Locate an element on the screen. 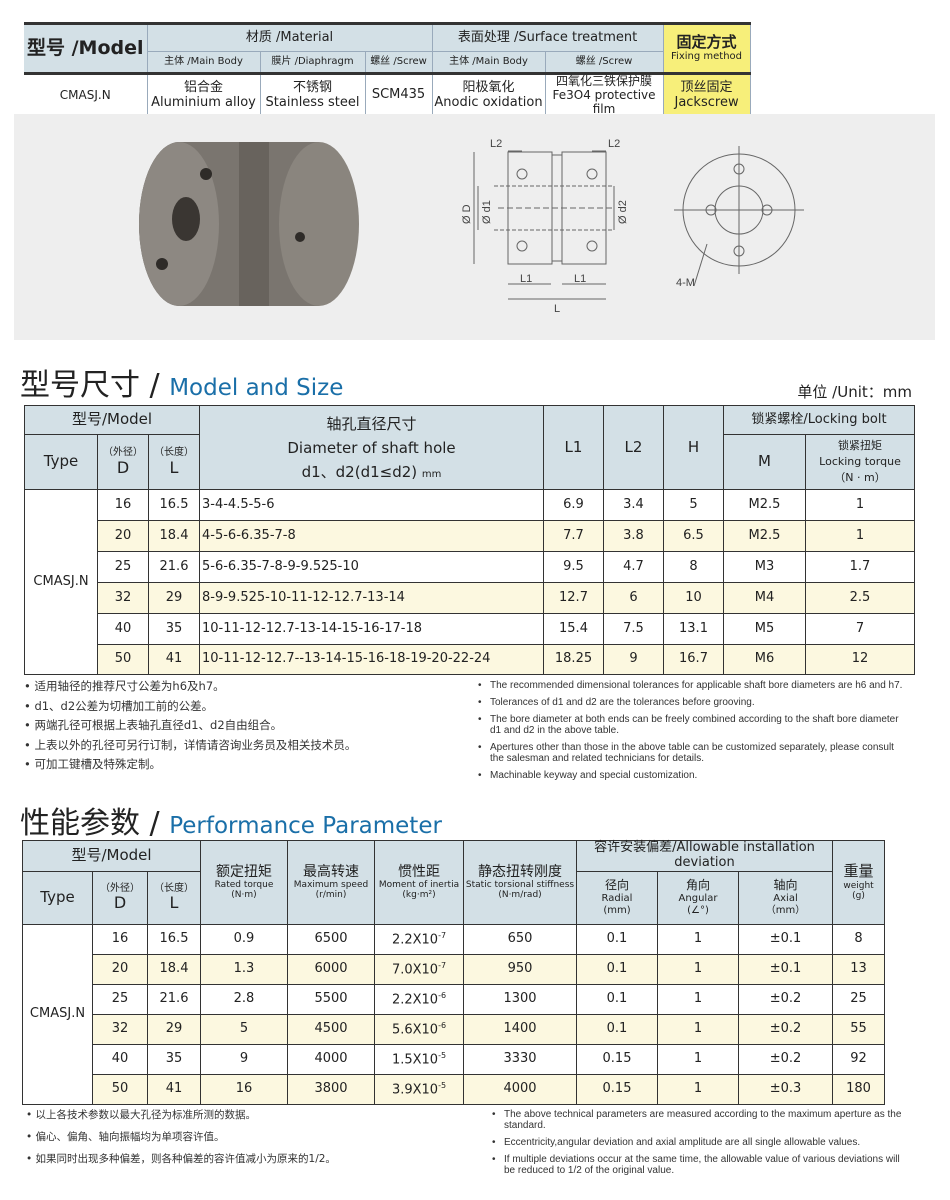 The height and width of the screenshot is (1200, 950). type-cell: CMASJ.N is located at coordinates (61, 582).